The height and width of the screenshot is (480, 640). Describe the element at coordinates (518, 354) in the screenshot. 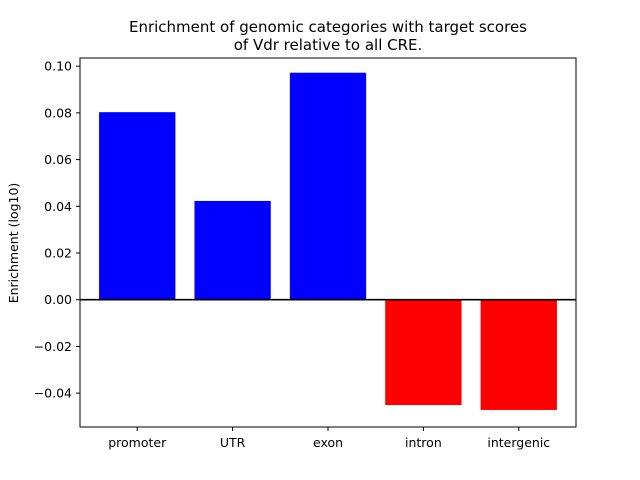

I see `bar-intergenic` at that location.